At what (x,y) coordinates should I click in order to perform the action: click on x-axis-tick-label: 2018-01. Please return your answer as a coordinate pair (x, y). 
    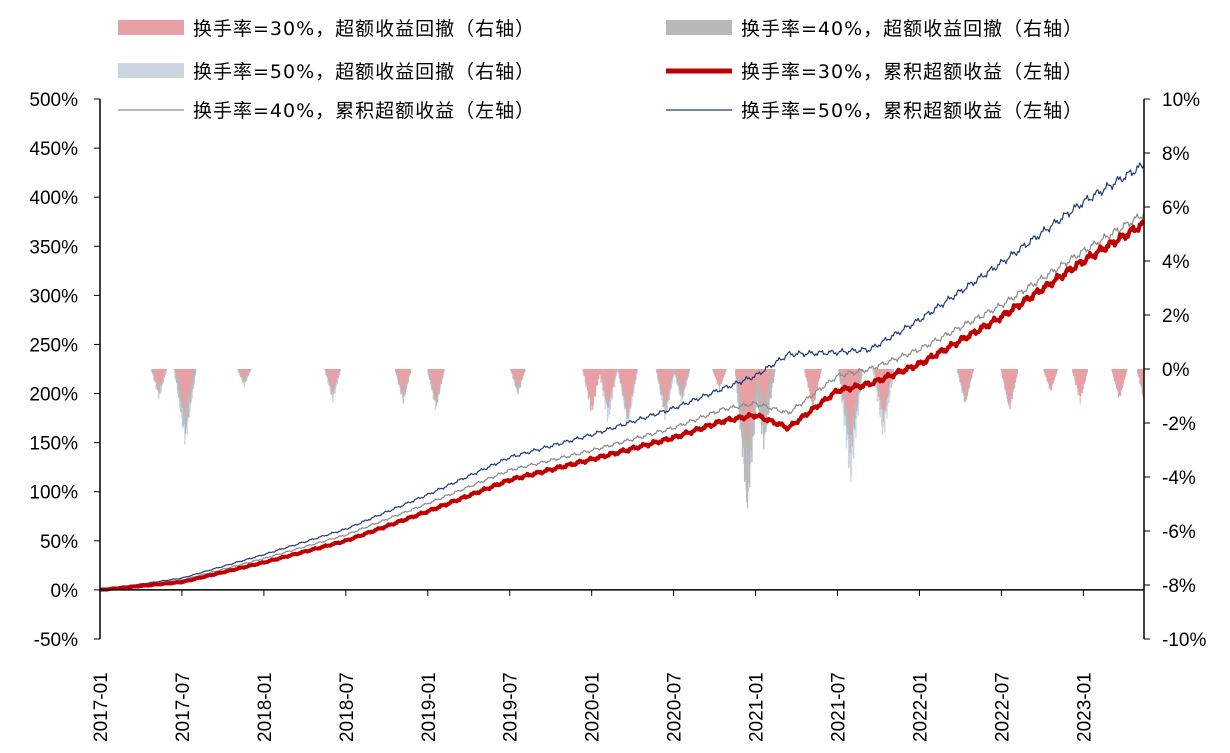
    Looking at the image, I should click on (265, 707).